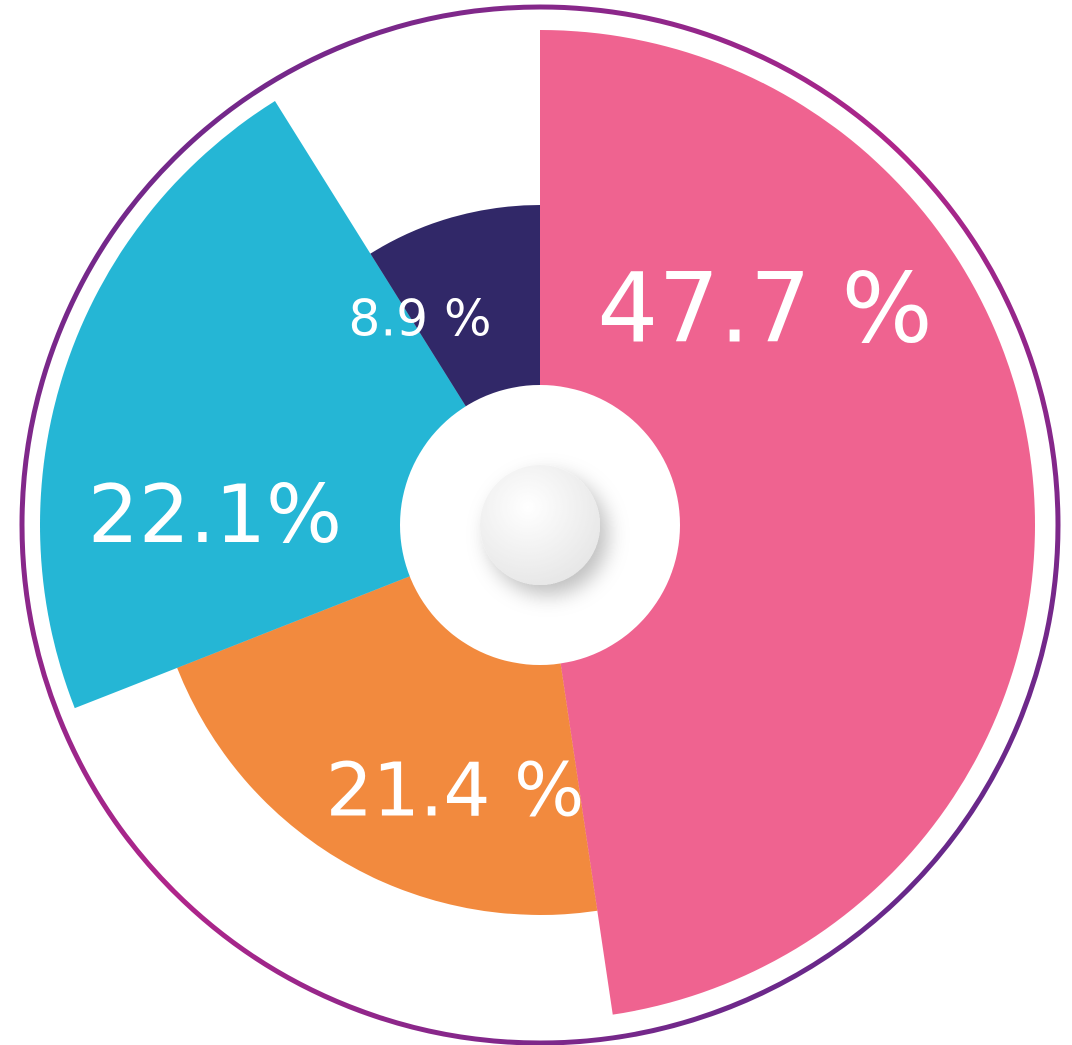 This screenshot has height=1045, width=1072. Describe the element at coordinates (455, 791) in the screenshot. I see `data-label: 21.4 %` at that location.